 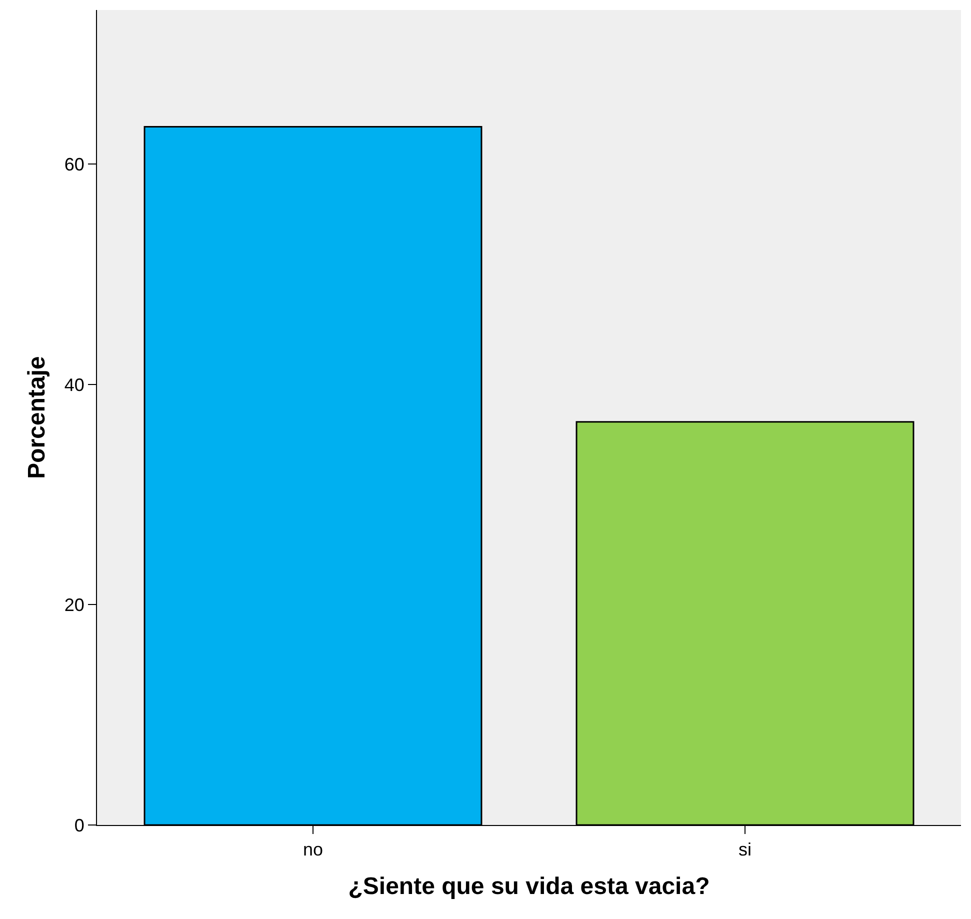 What do you see at coordinates (74, 164) in the screenshot?
I see `y-tick-label: 60` at bounding box center [74, 164].